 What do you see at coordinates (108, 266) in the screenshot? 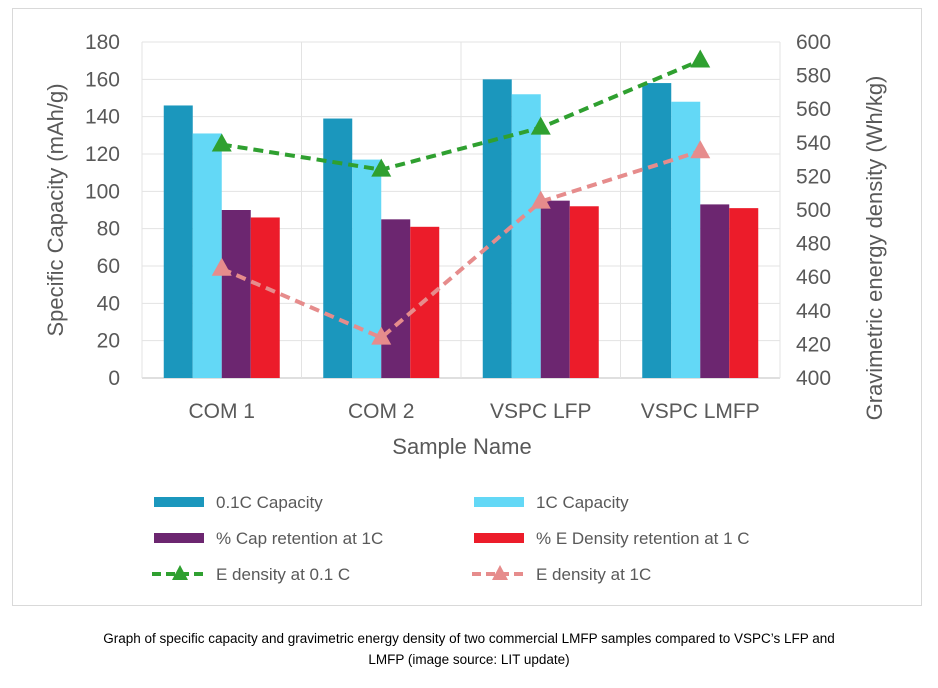
I see `y-tick-label: 60` at bounding box center [108, 266].